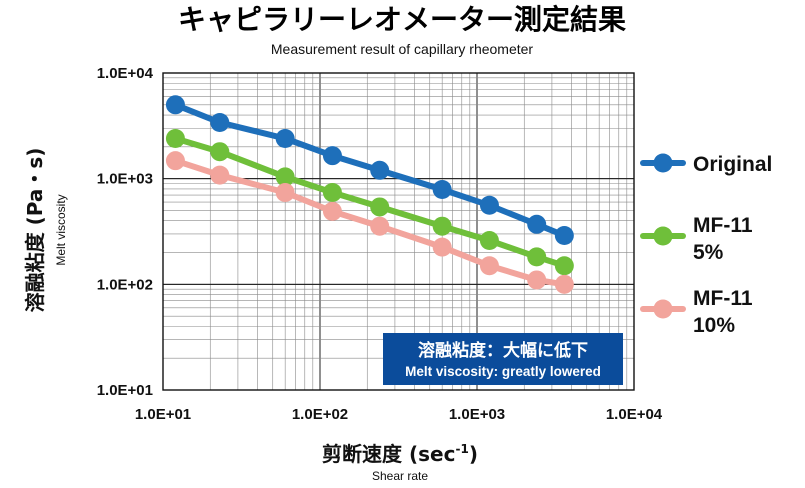 This screenshot has width=805, height=488. Describe the element at coordinates (163, 414) in the screenshot. I see `x-tick-label: 1.0E+01` at that location.